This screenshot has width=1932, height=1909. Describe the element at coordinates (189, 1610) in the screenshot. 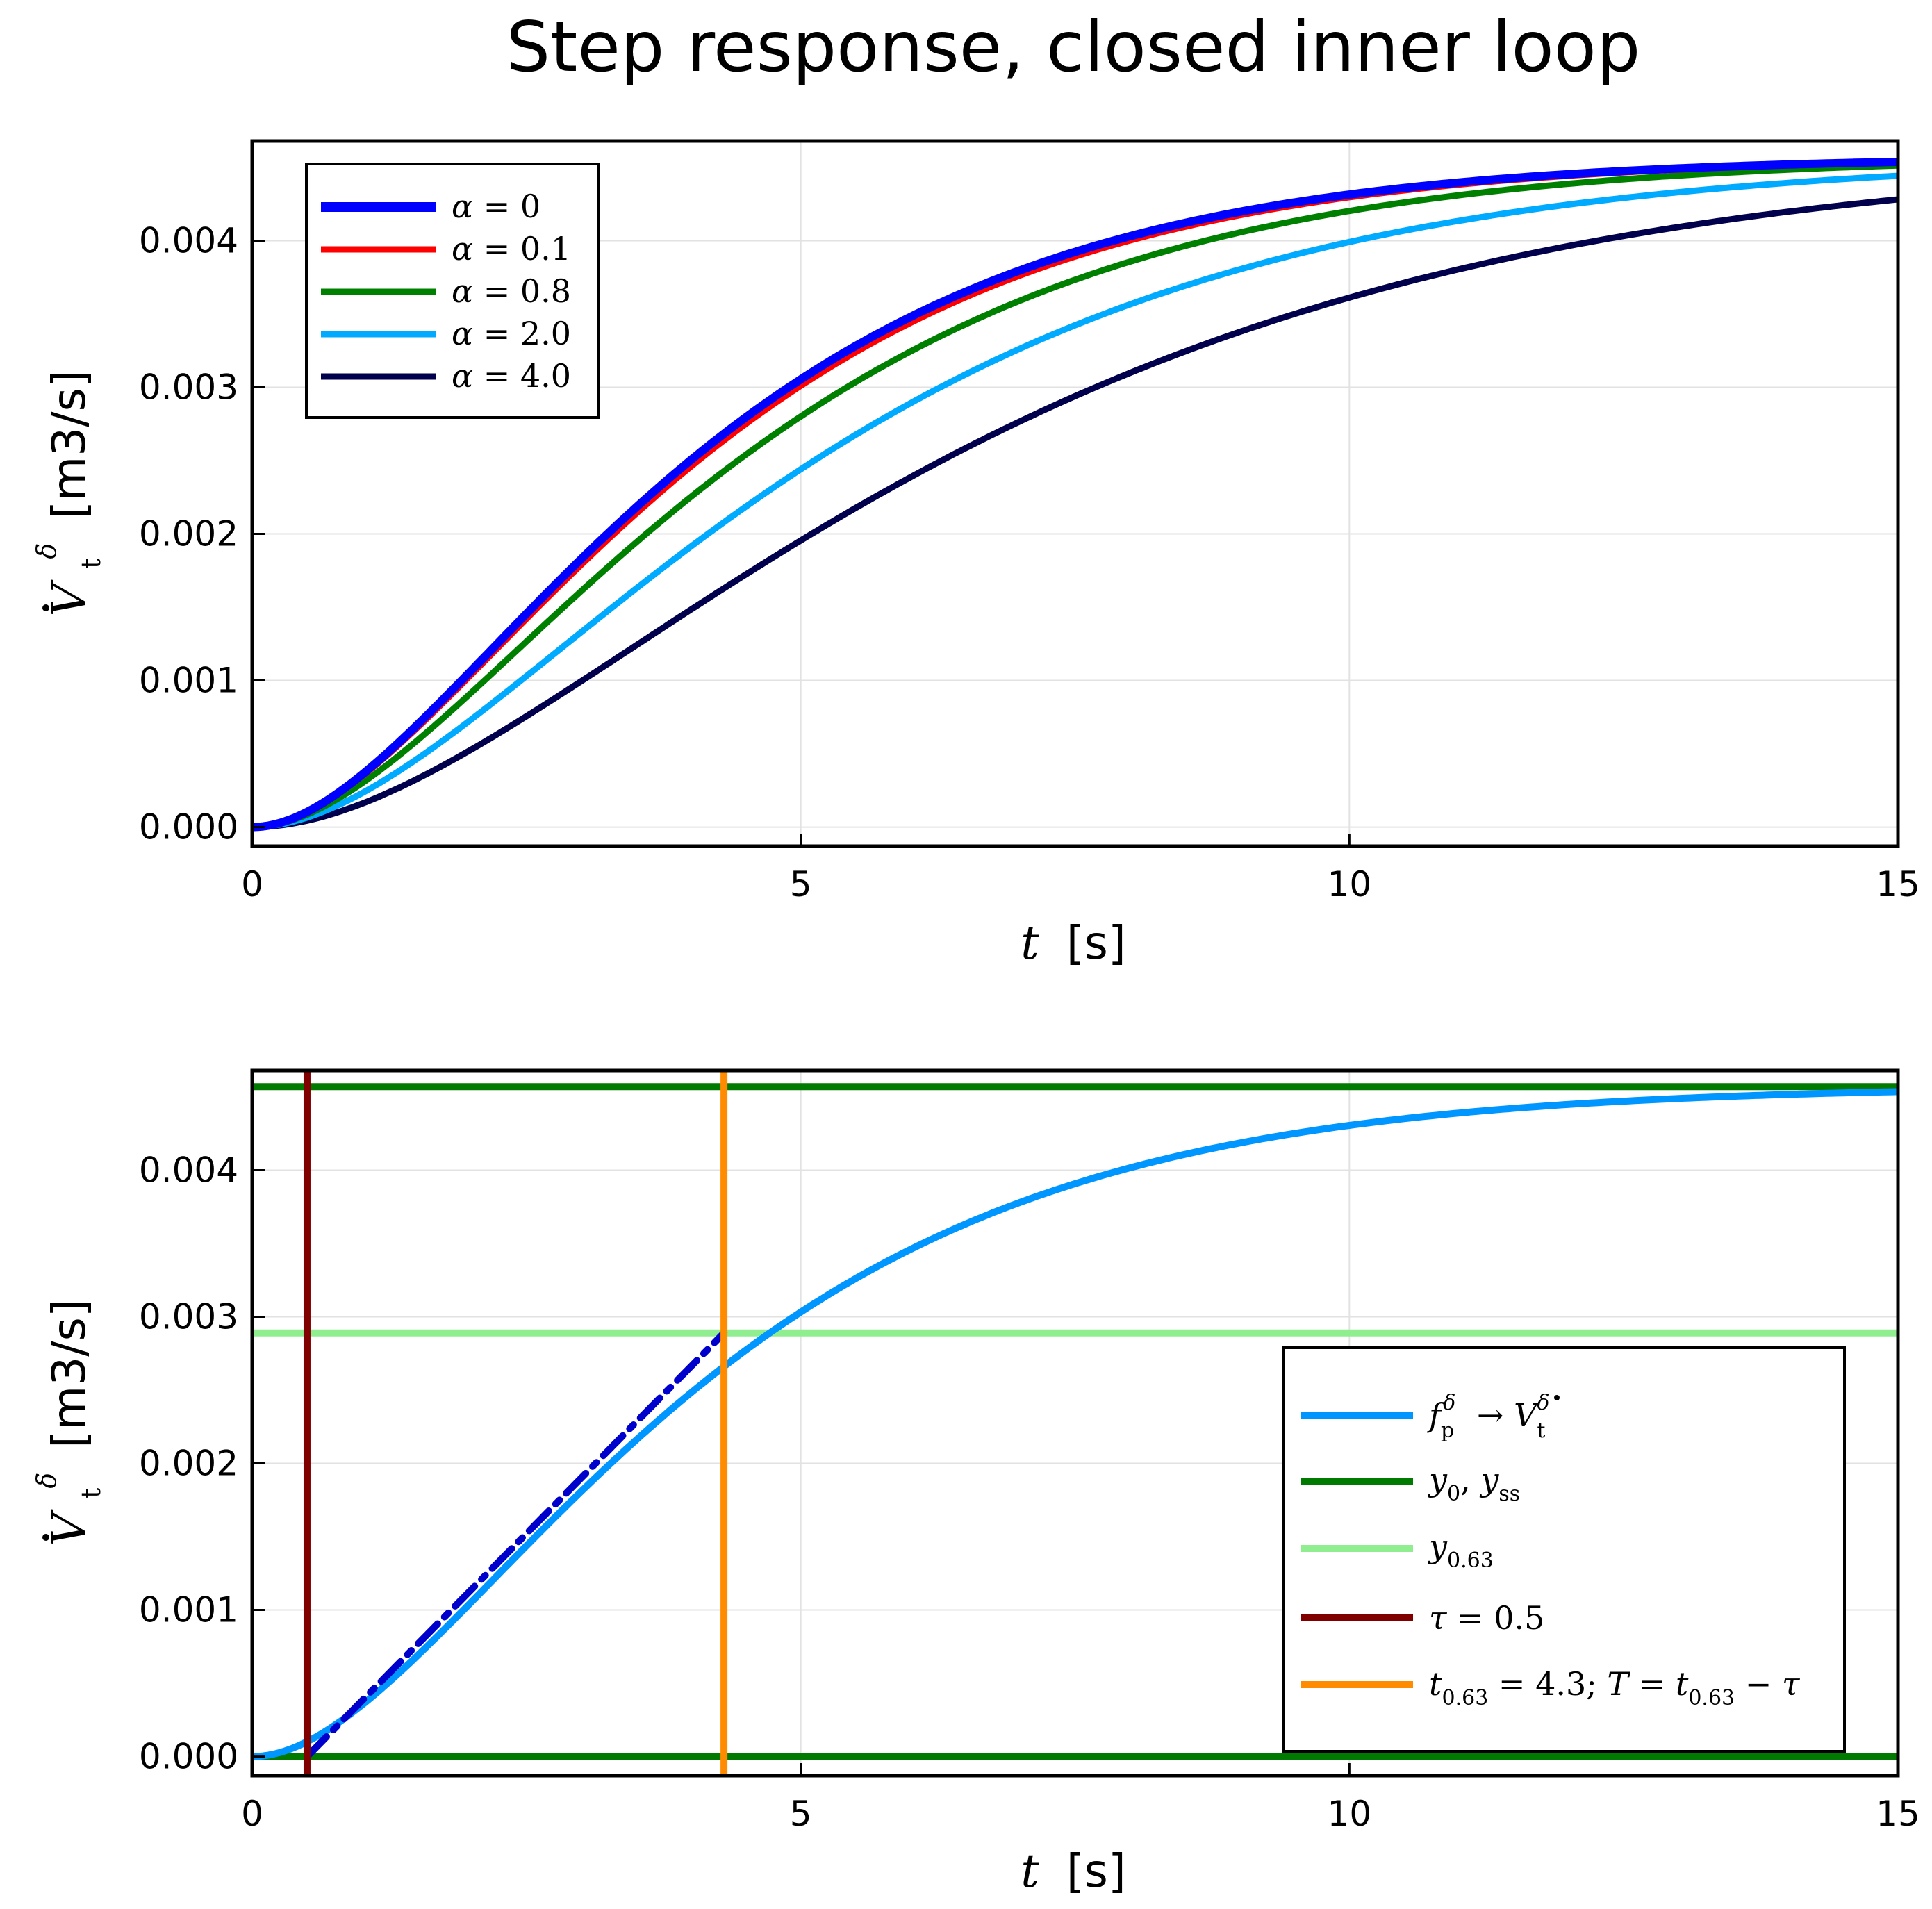

I see `bottom-ytick-label: 0.001` at that location.